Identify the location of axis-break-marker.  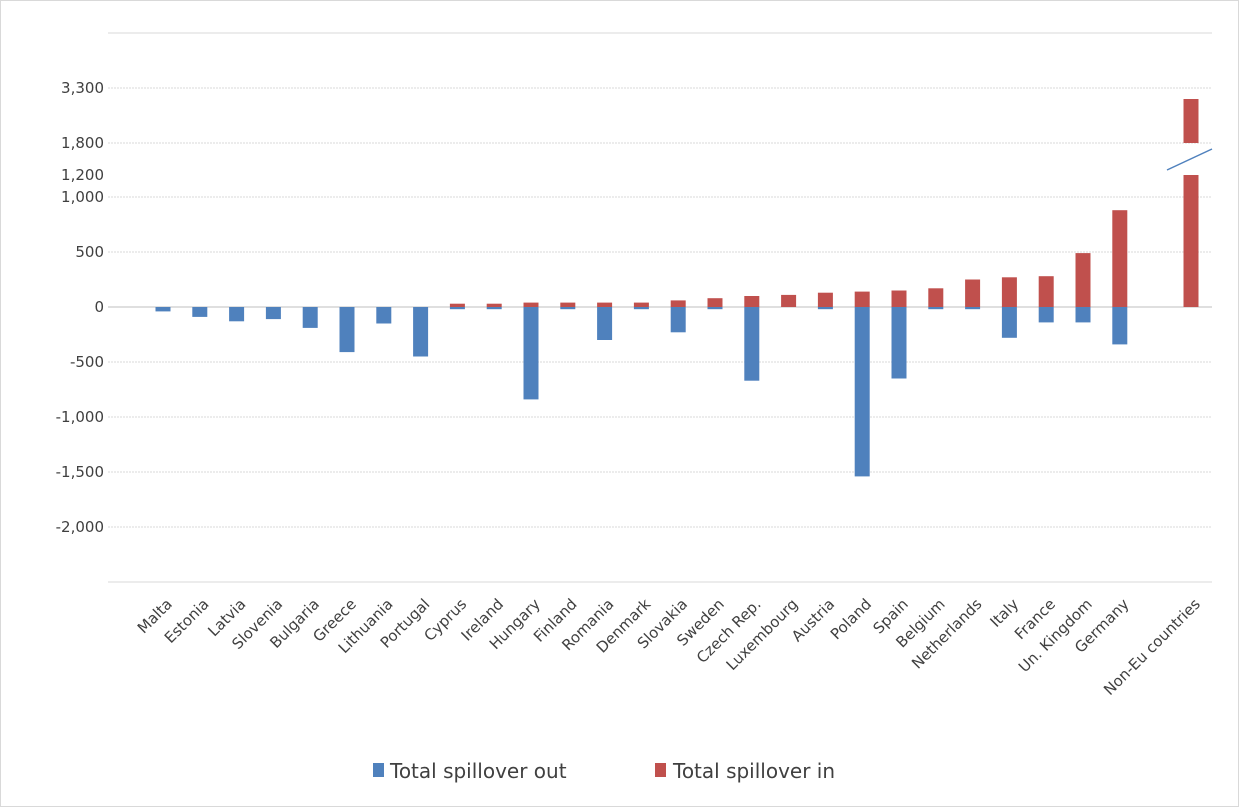
(1189, 159).